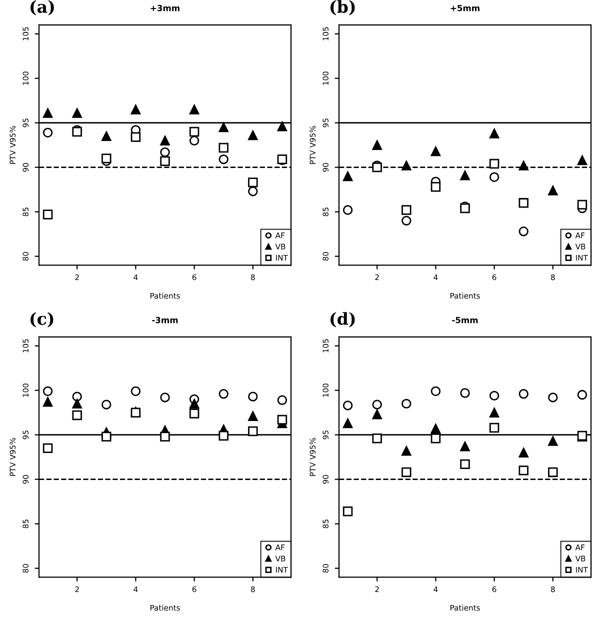 The image size is (600, 624). Describe the element at coordinates (465, 320) in the screenshot. I see `chart-title: -5mm` at that location.